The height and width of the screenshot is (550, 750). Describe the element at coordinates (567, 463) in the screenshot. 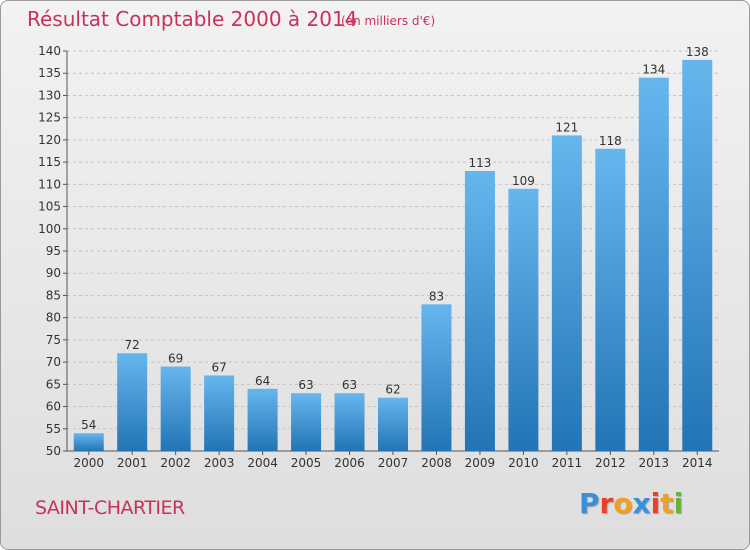

I see `x-tick-label: 2011` at that location.